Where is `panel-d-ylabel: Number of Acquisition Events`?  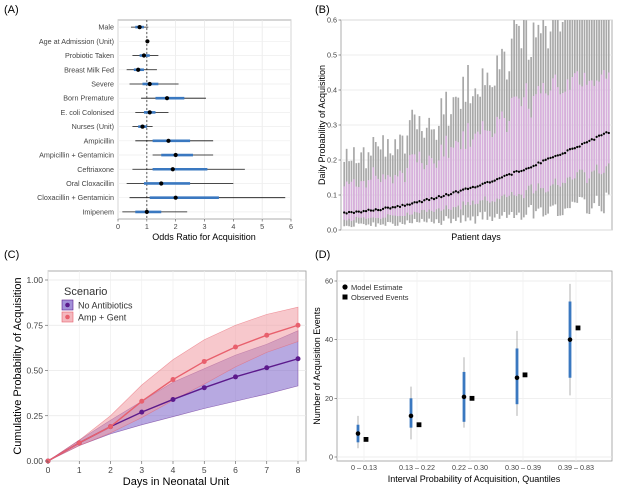 panel-d-ylabel: Number of Acquisition Events is located at coordinates (317, 366).